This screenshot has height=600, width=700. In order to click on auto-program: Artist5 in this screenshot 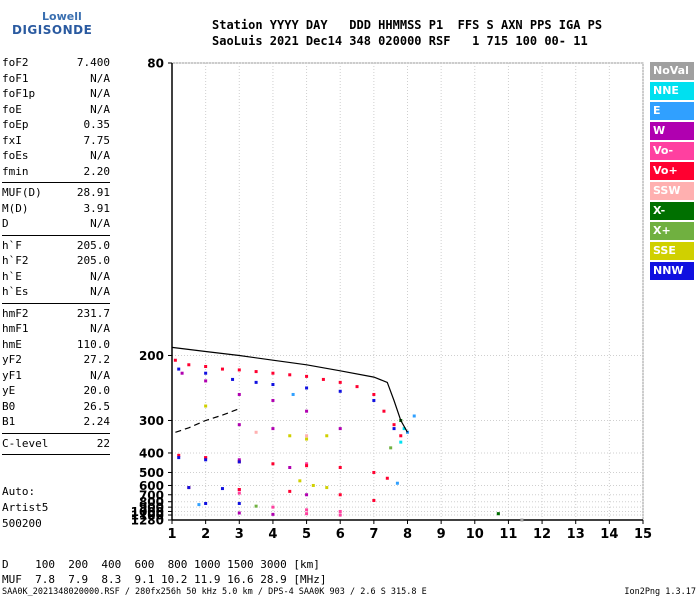, I will do `click(25, 507)`.